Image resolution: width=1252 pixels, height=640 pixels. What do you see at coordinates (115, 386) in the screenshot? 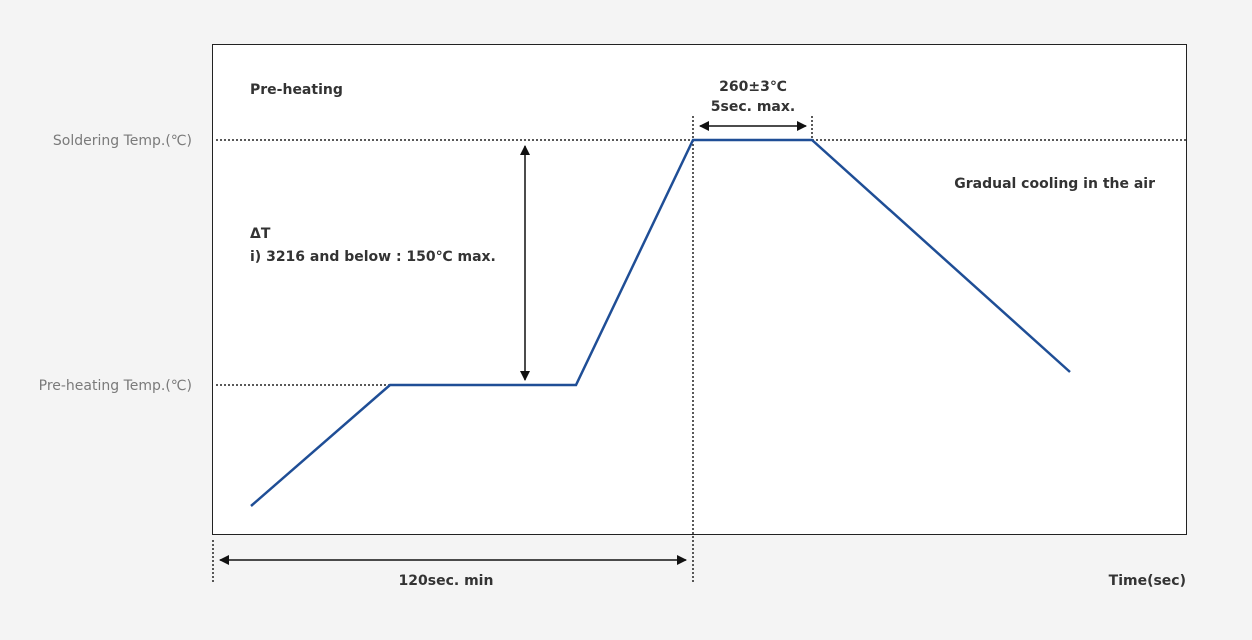
I see `preheating-temp-label: Pre-heating Temp.(℃)` at bounding box center [115, 386].